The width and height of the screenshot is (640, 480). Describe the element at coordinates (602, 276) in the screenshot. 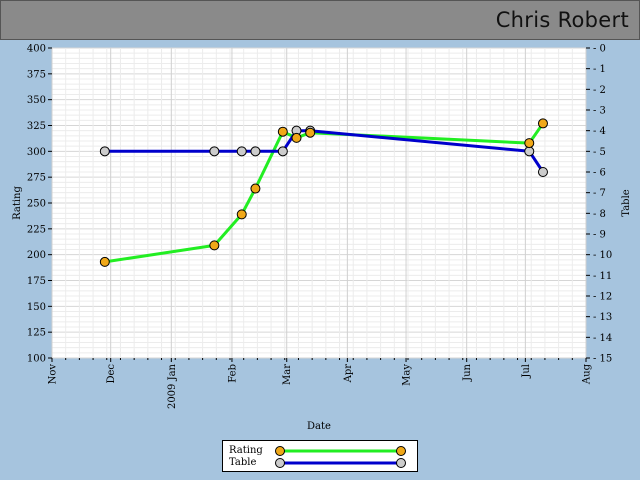

I see `y2-tick-label: - 11` at that location.